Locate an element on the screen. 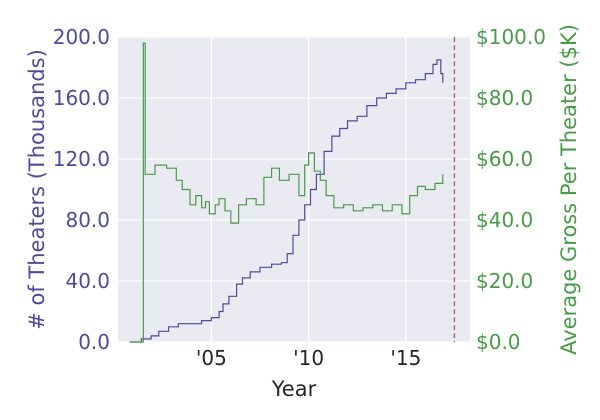  y-left-tick-label: 40.0 is located at coordinates (87, 281).